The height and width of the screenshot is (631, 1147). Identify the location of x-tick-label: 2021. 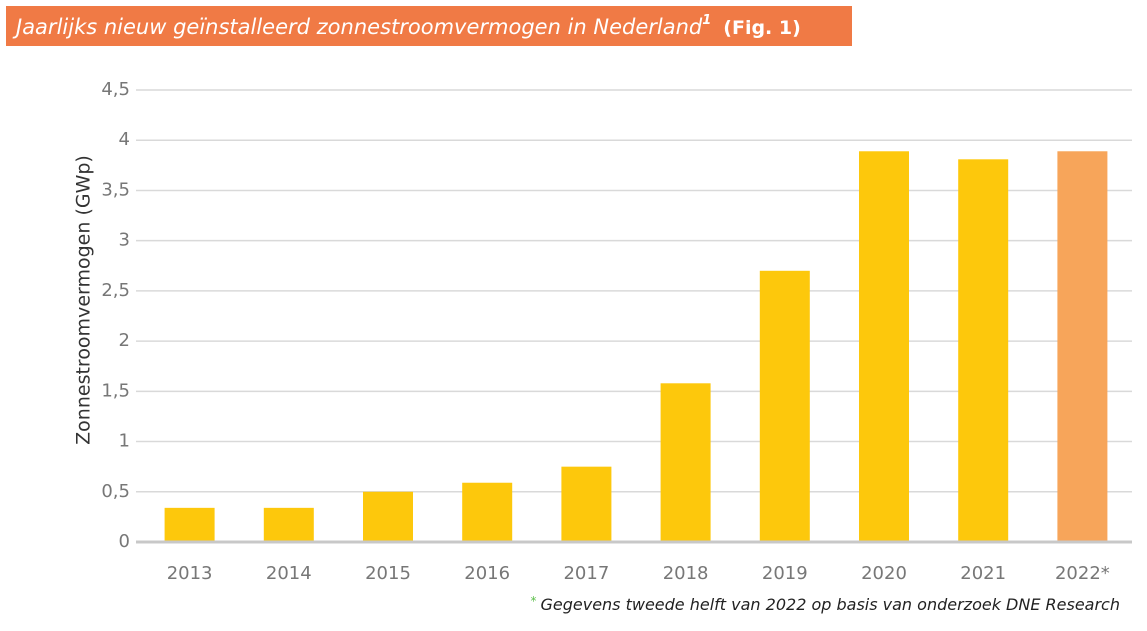
(983, 573).